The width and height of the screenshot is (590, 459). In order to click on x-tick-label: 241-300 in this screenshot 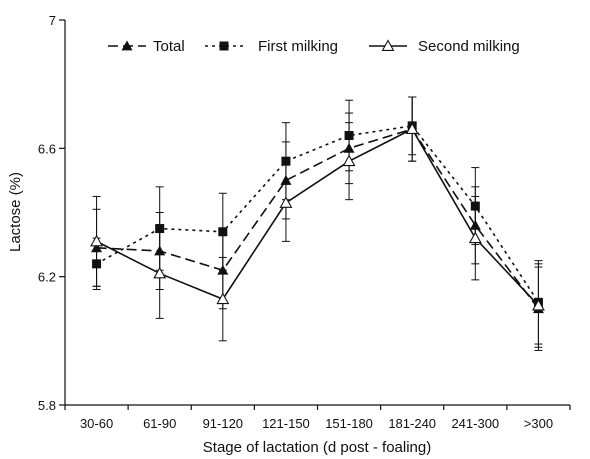, I will do `click(475, 423)`.